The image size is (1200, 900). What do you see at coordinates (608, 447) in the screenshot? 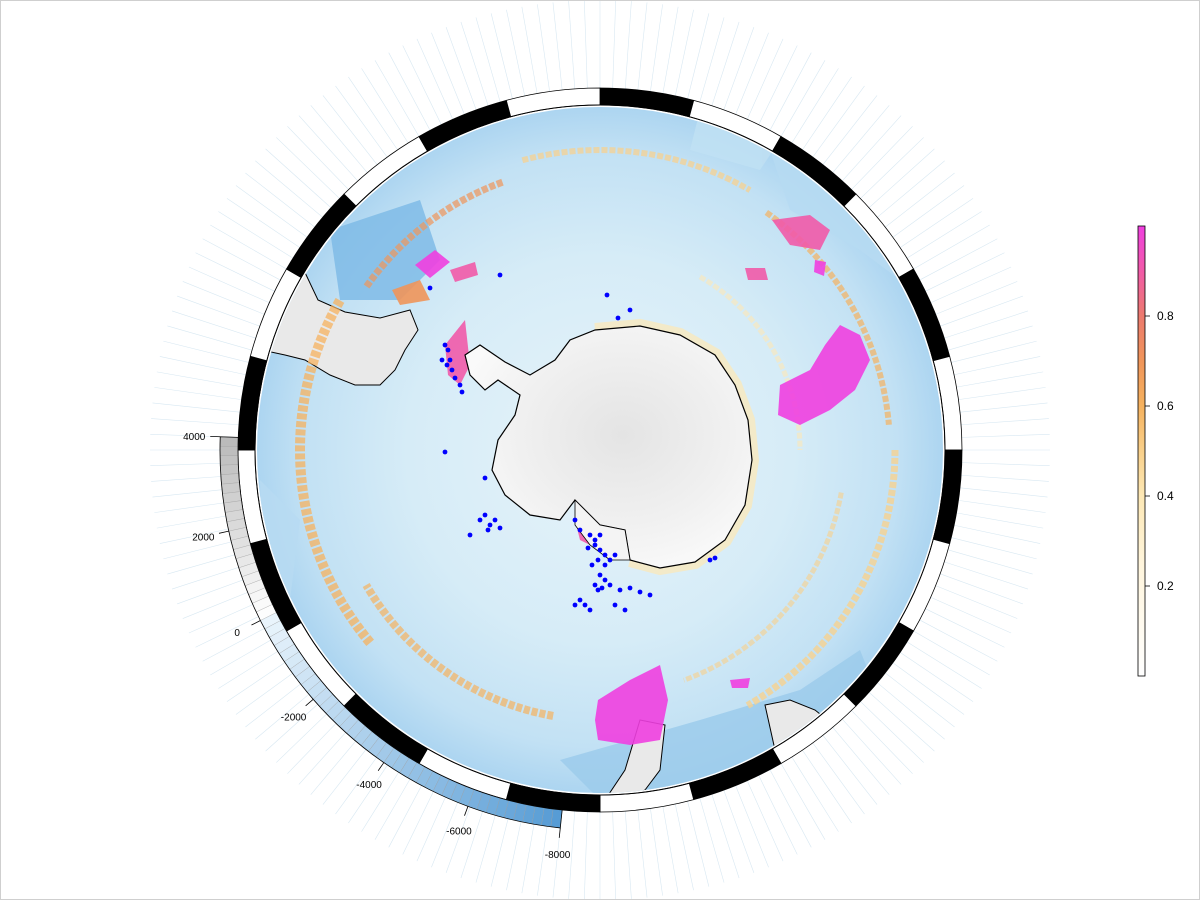
I see `antarctica-landmass` at bounding box center [608, 447].